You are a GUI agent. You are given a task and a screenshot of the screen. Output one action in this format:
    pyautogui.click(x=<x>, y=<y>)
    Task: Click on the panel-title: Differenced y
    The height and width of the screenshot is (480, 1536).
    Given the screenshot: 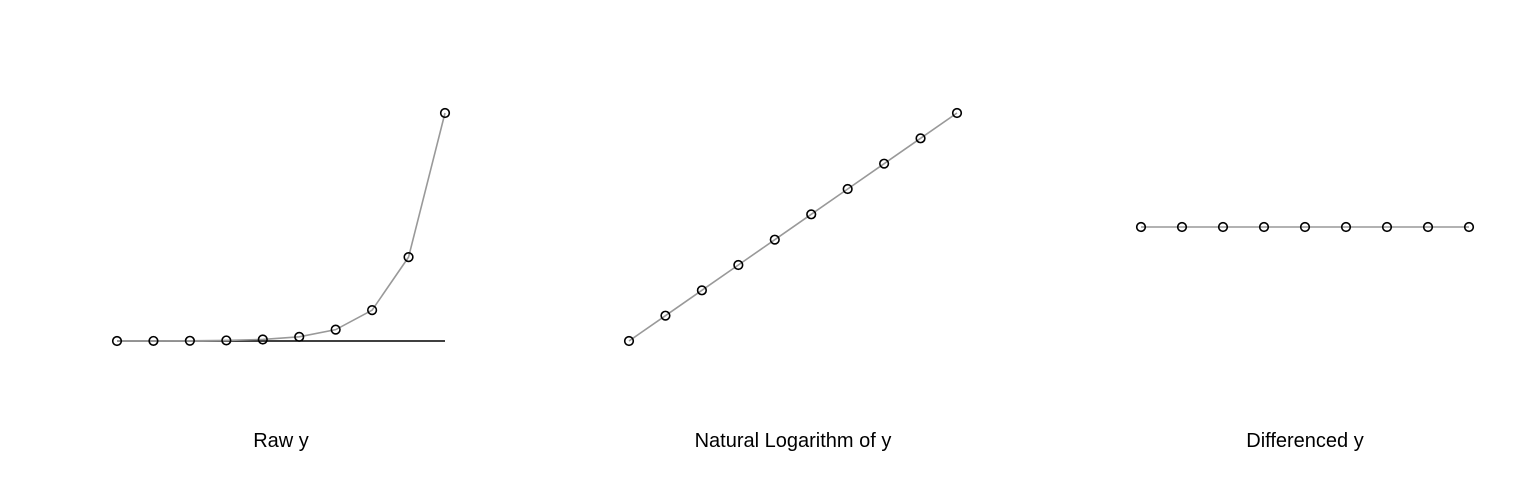 What is the action you would take?
    pyautogui.click(x=1304, y=441)
    